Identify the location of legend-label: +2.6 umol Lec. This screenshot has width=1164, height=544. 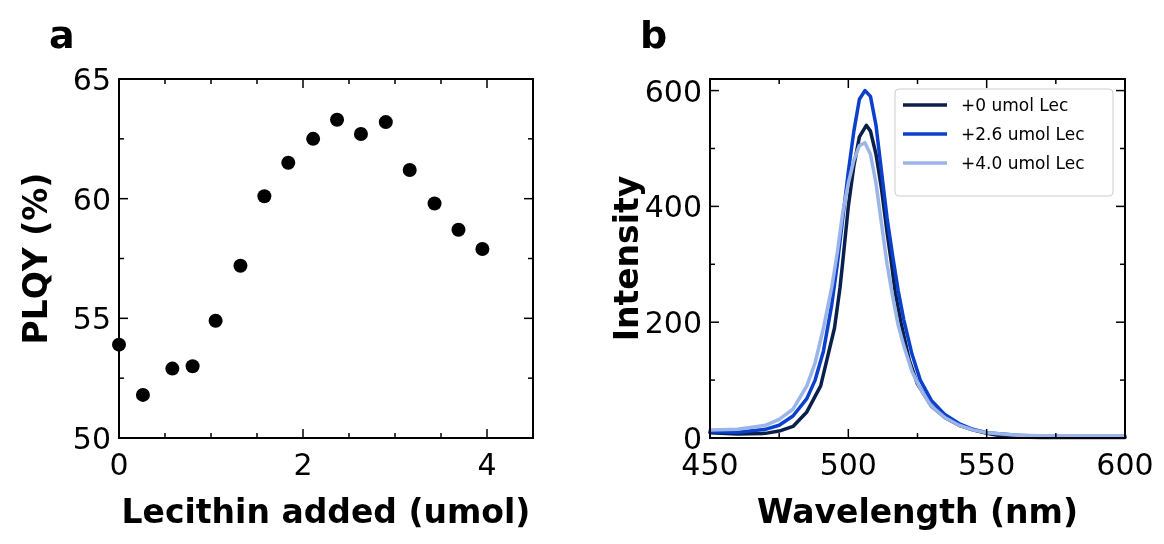
(1023, 134).